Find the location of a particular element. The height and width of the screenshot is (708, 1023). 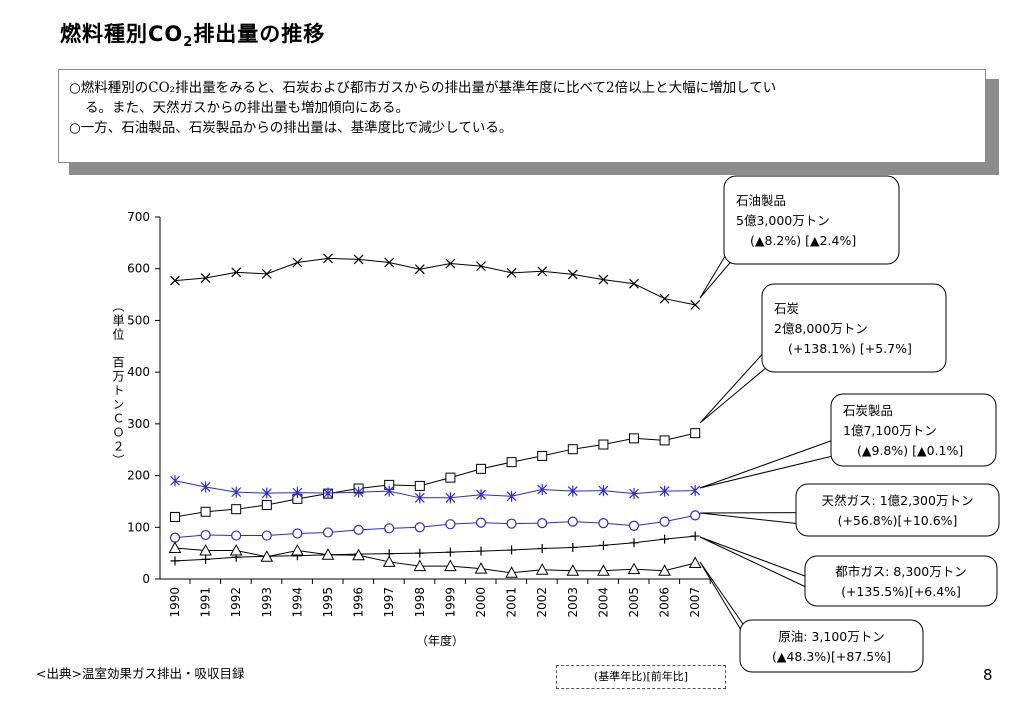

x-tick-label: 2007 is located at coordinates (695, 602).